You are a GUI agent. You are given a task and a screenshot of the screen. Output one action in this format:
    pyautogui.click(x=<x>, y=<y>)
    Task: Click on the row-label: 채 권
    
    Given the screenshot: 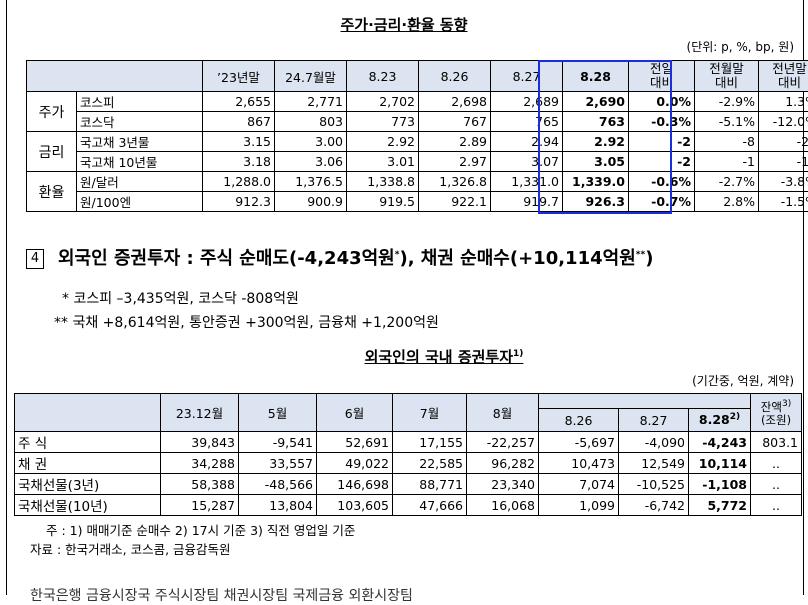 What is the action you would take?
    pyautogui.click(x=88, y=463)
    